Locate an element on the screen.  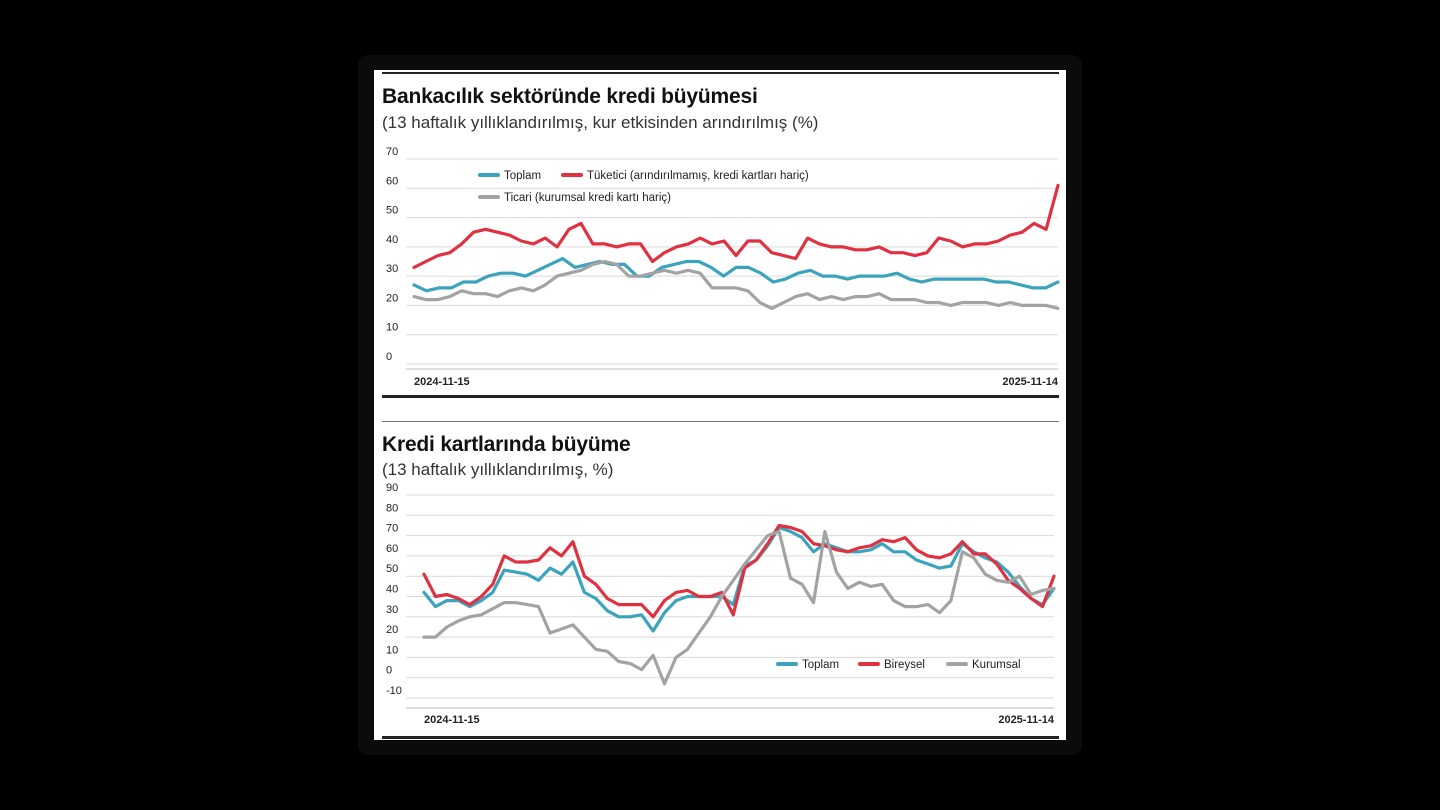
top-rule is located at coordinates (720, 73).